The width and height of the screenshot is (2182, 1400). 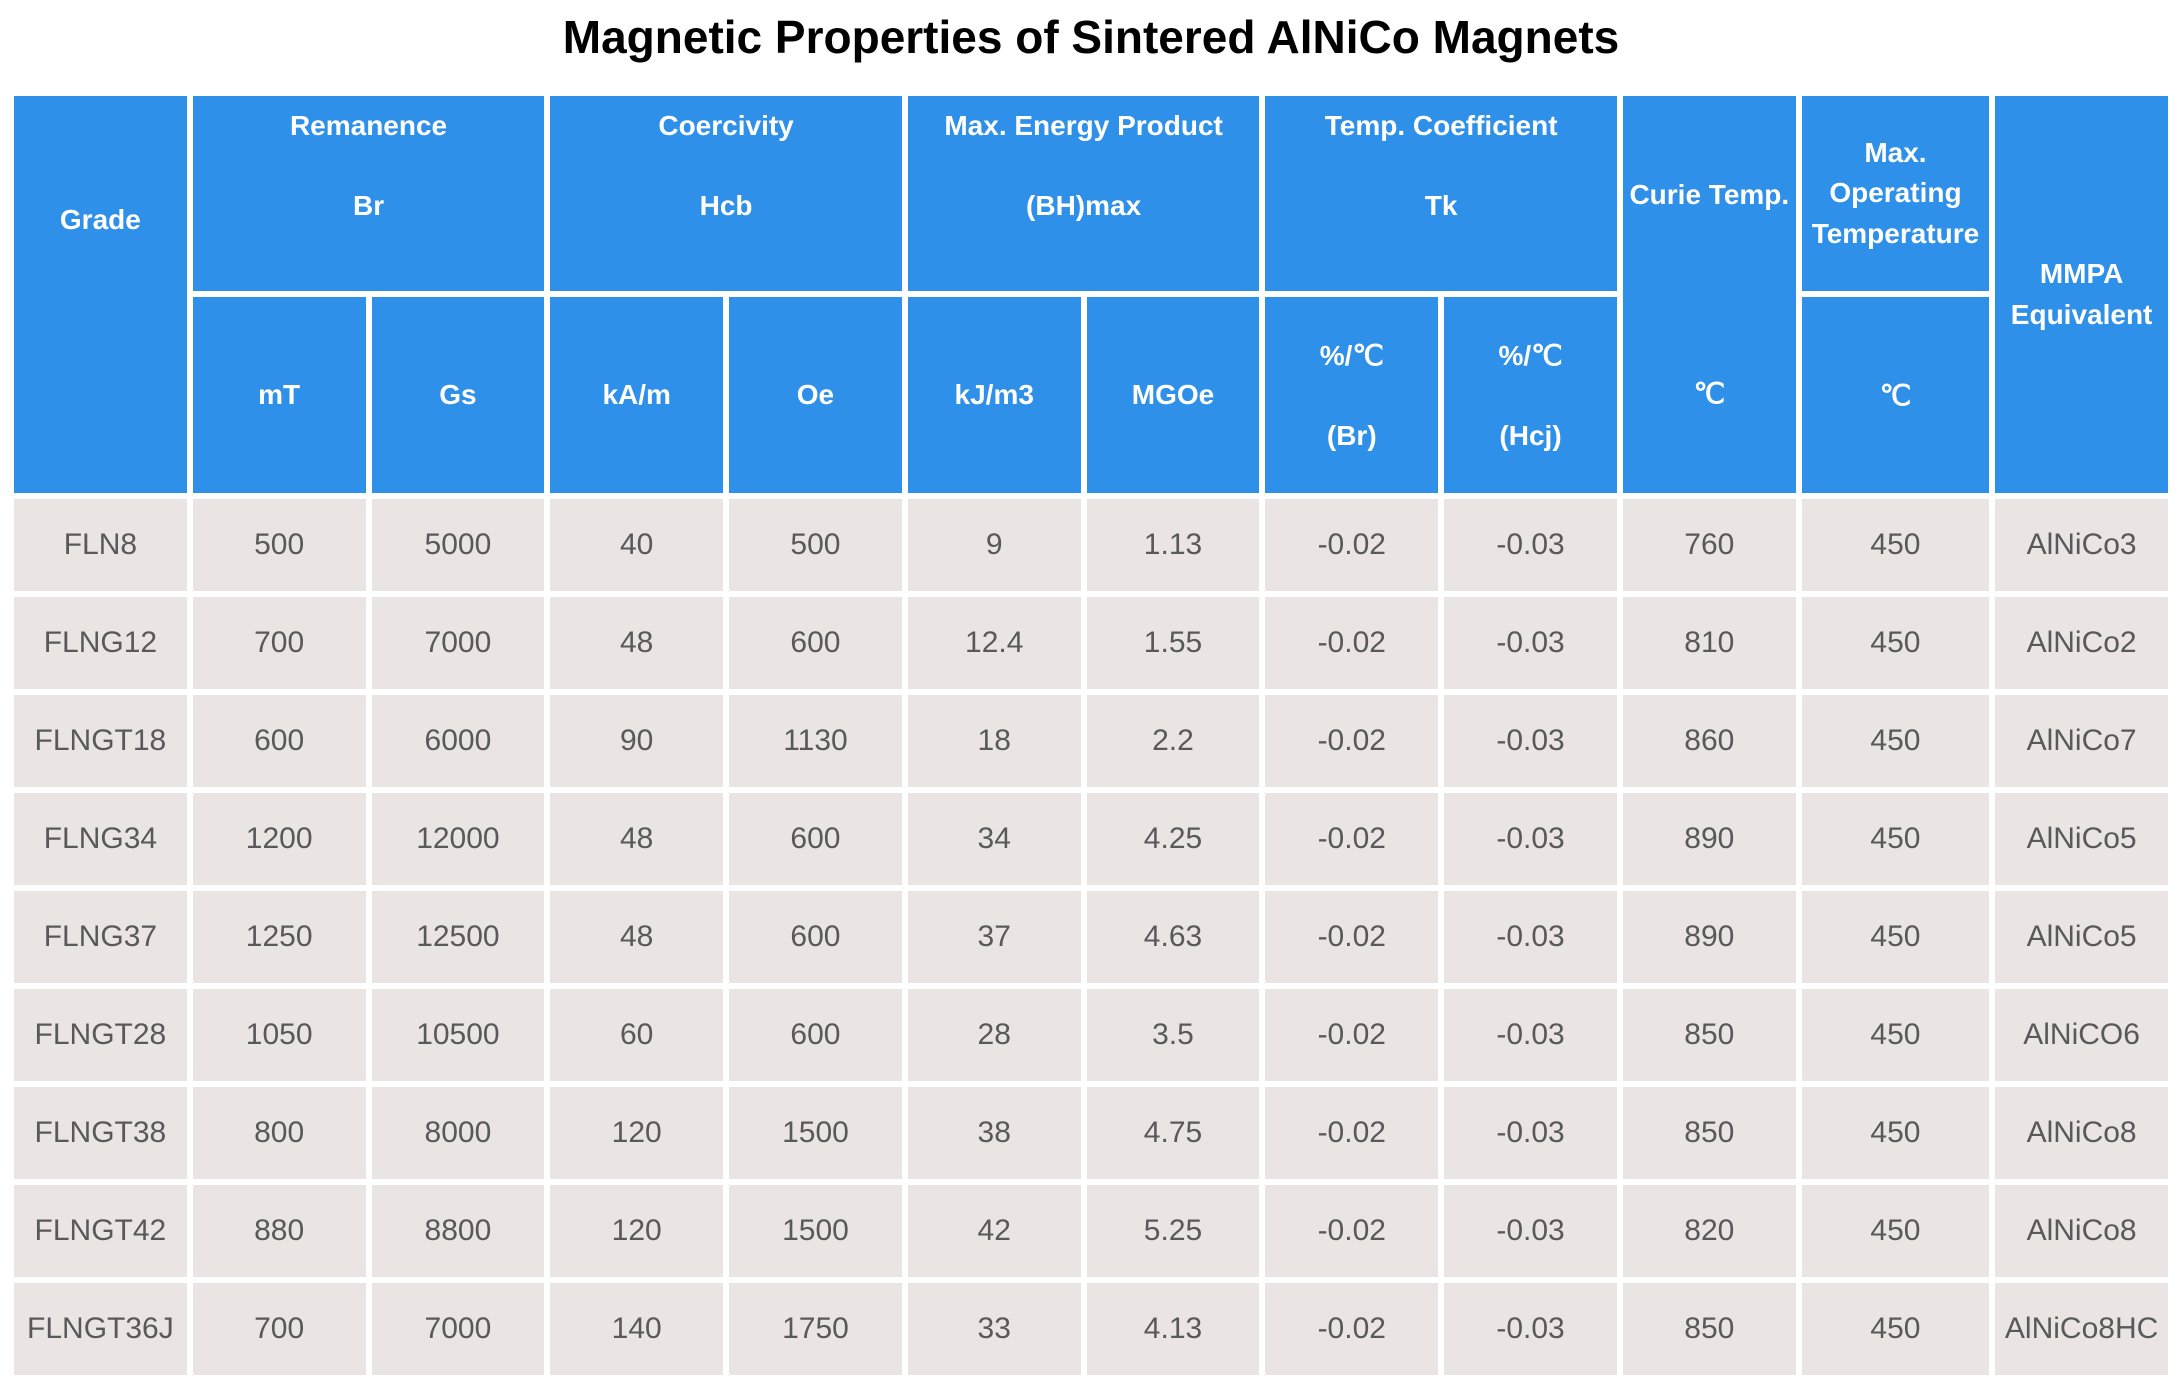 What do you see at coordinates (1173, 545) in the screenshot?
I see `value-cell: 1.13` at bounding box center [1173, 545].